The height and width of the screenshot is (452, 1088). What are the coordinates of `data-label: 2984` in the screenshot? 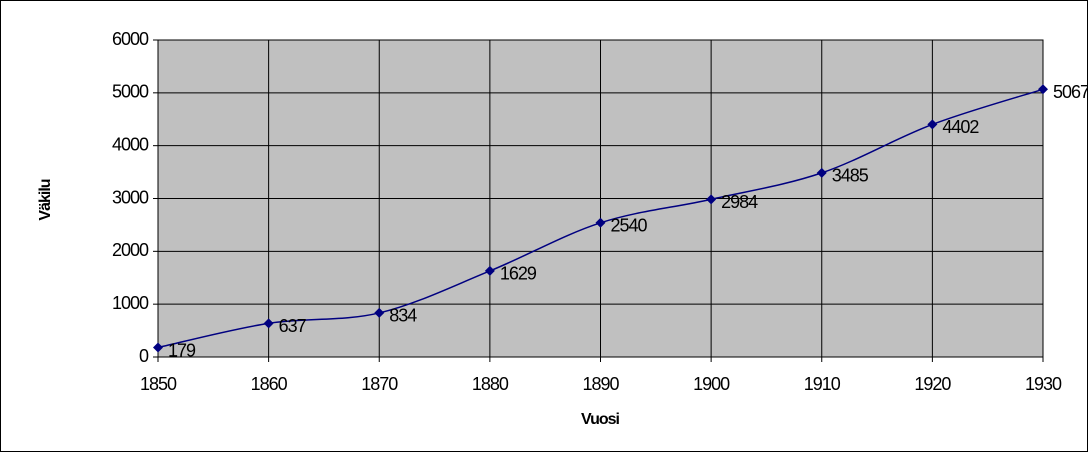 It's located at (739, 202).